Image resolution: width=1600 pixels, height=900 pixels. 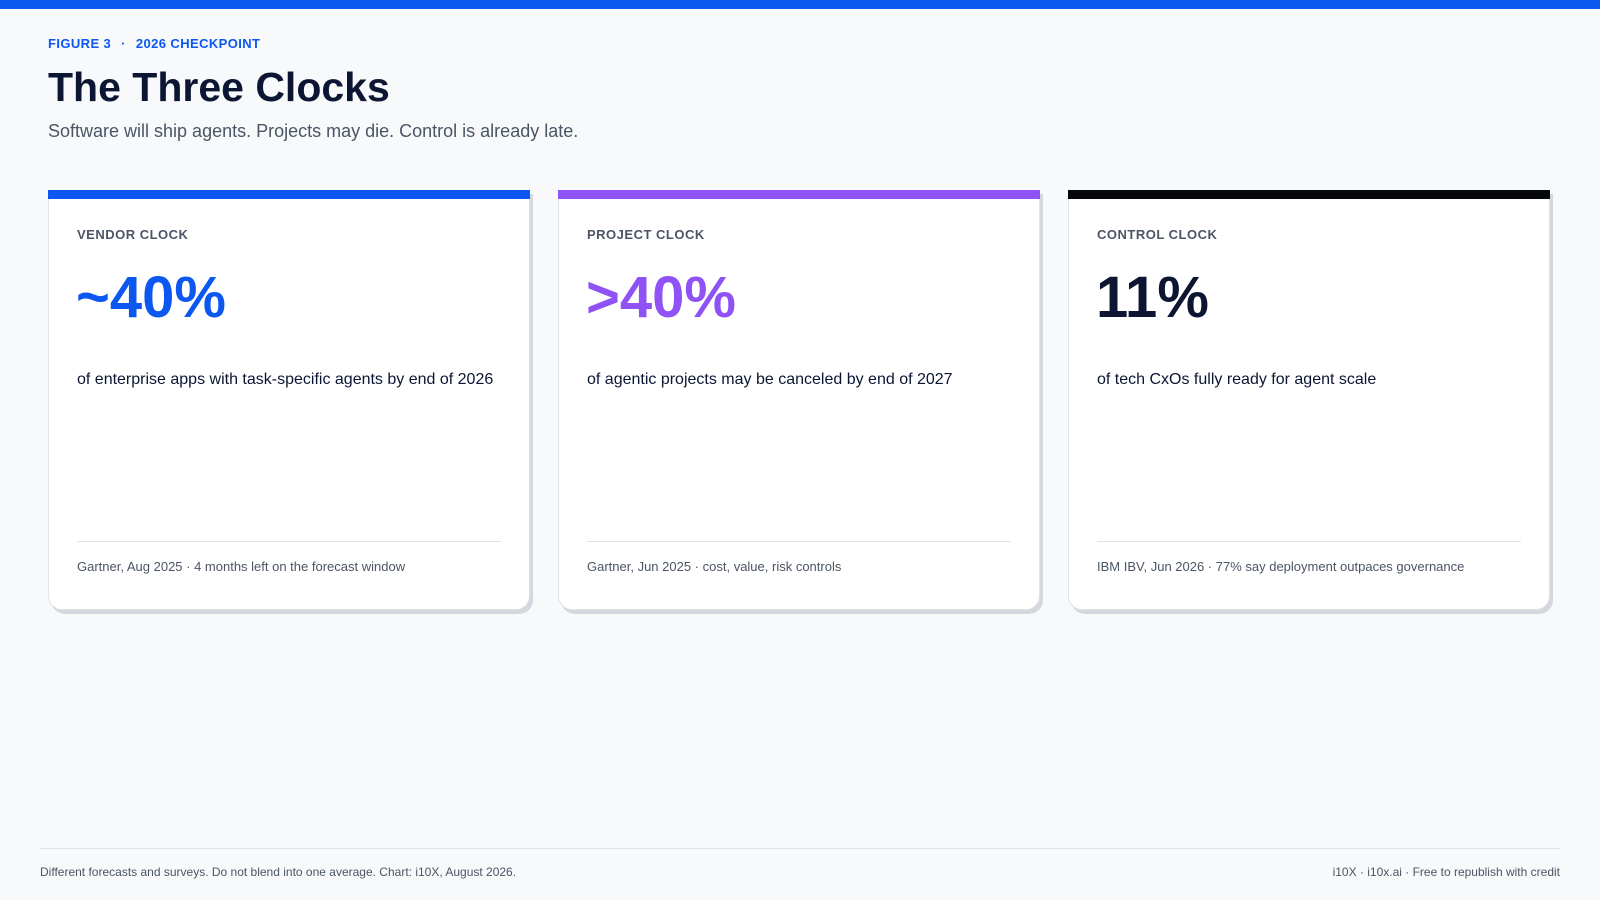 I want to click on card-stat: ~40%, so click(x=151, y=297).